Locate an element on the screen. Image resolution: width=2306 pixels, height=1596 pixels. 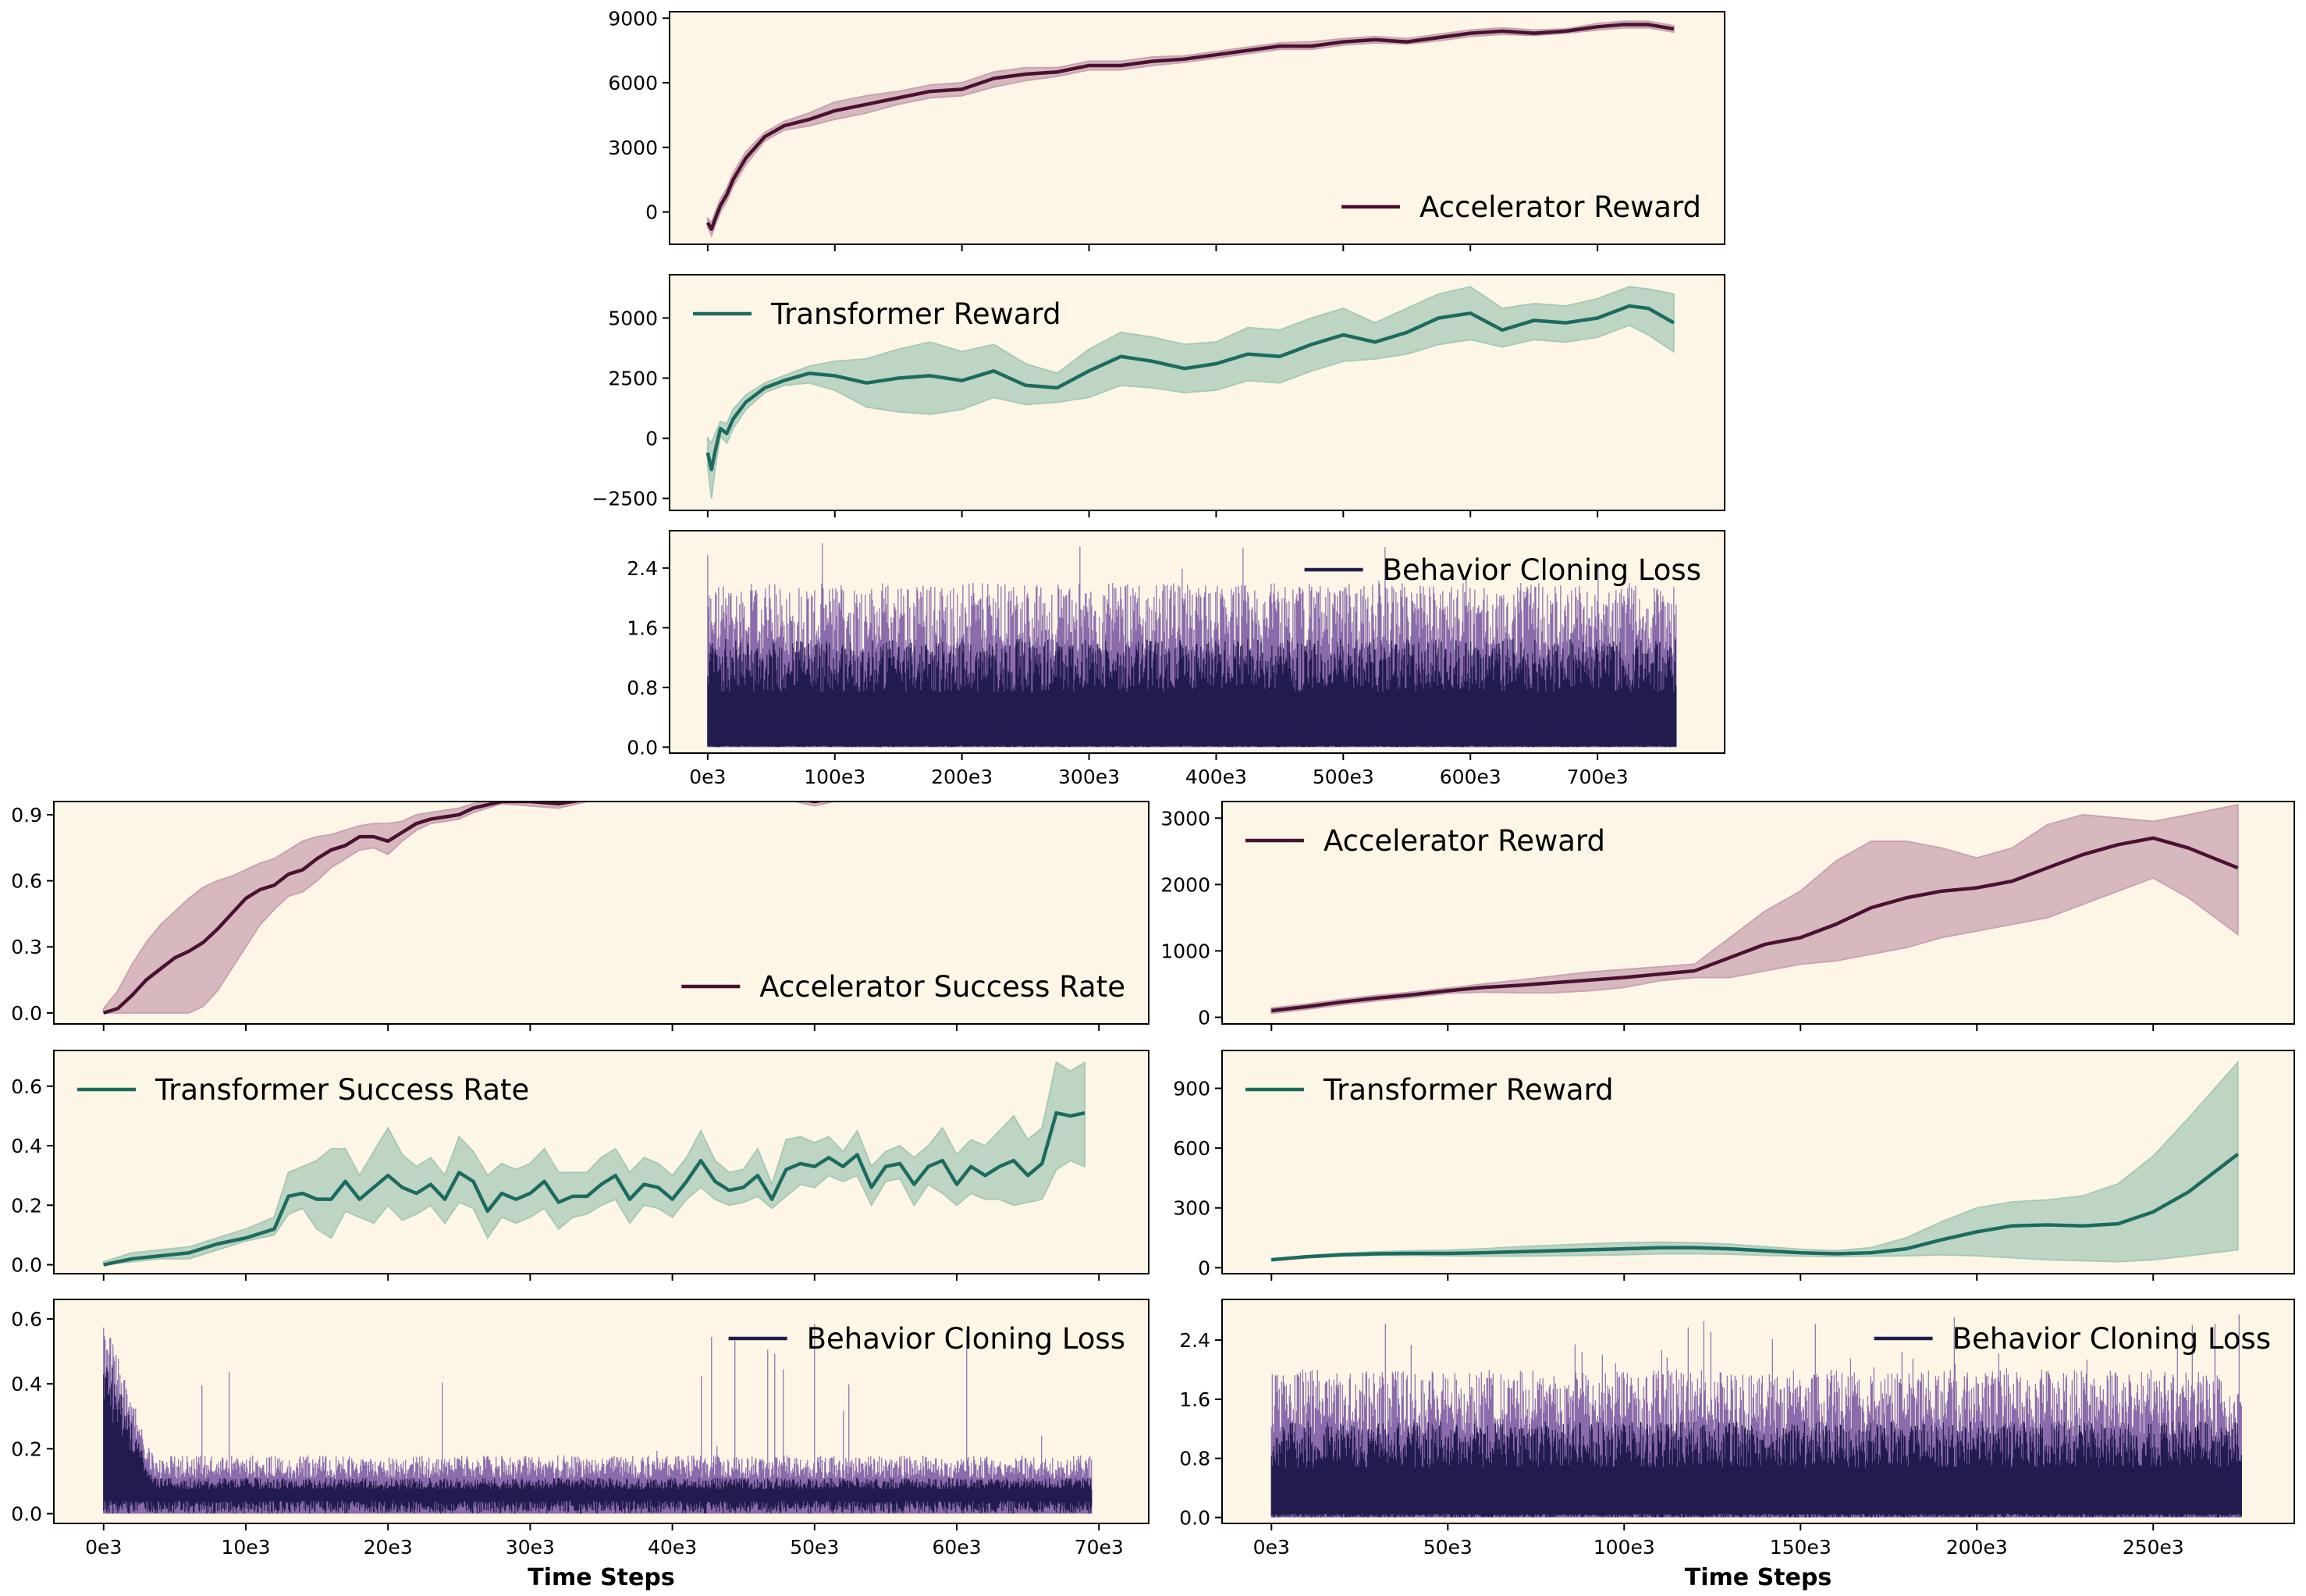
x-tick-label: 100e3 is located at coordinates (1624, 1547).